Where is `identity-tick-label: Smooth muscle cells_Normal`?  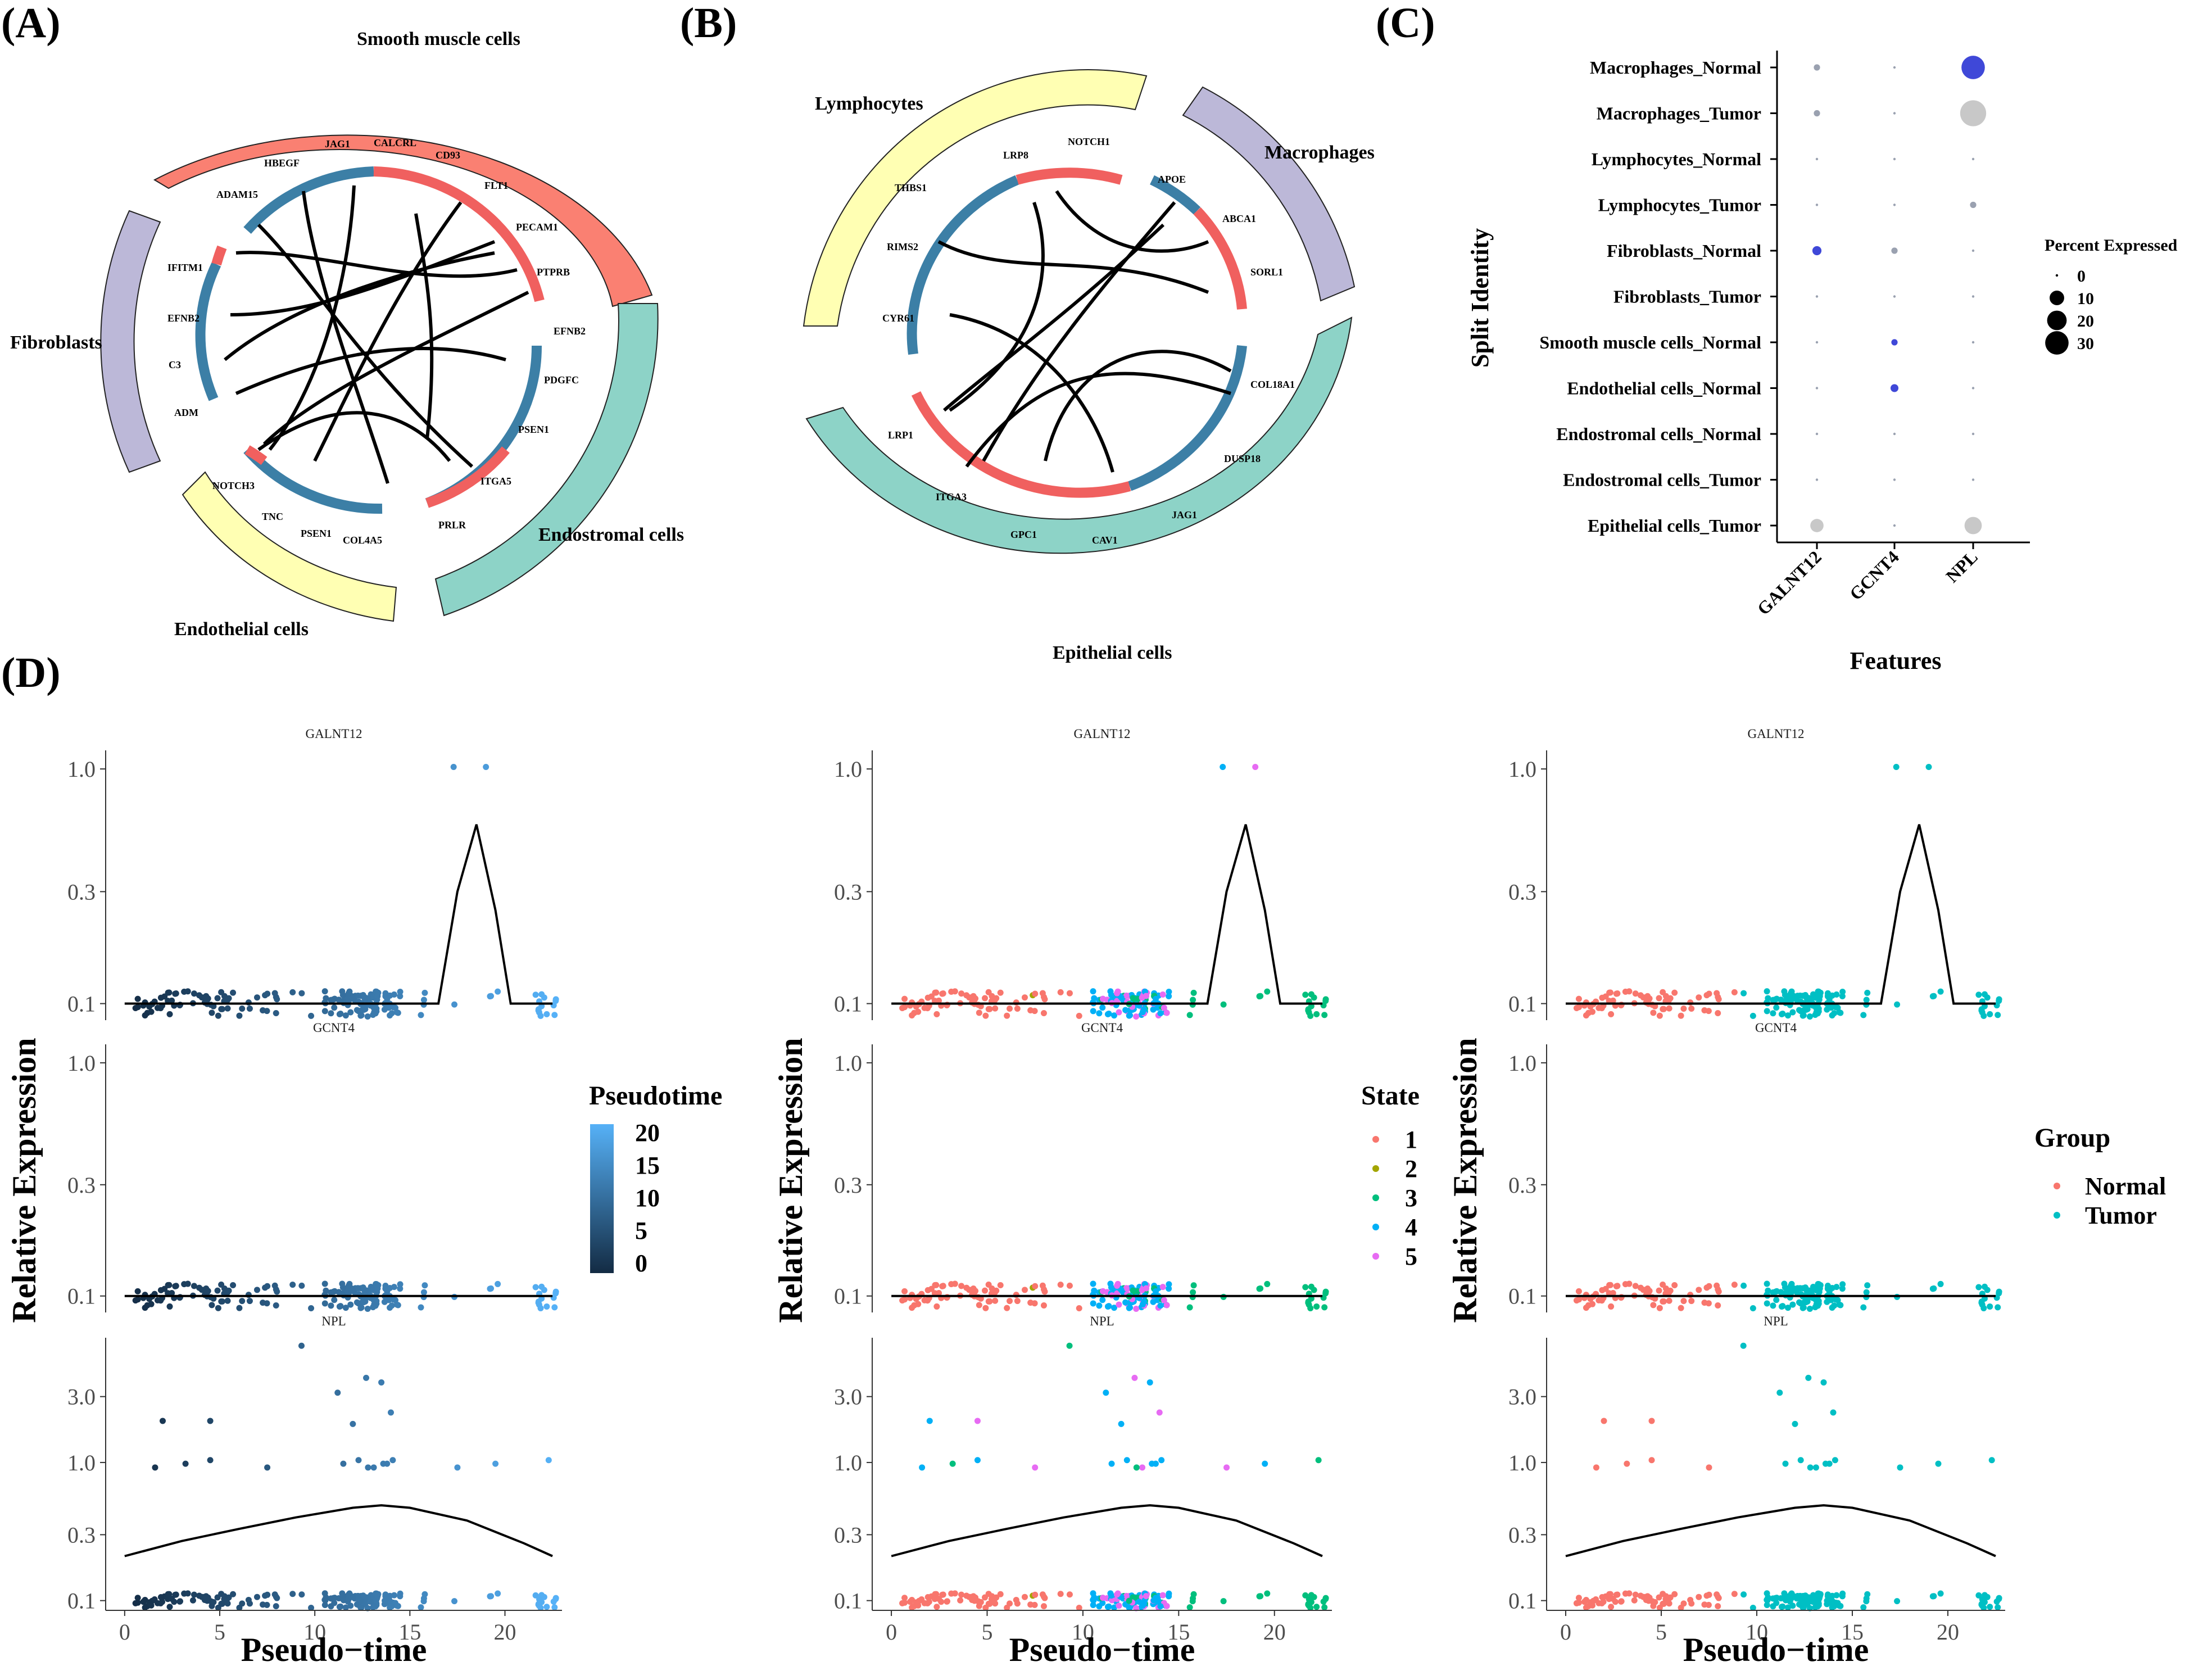 identity-tick-label: Smooth muscle cells_Normal is located at coordinates (1650, 342).